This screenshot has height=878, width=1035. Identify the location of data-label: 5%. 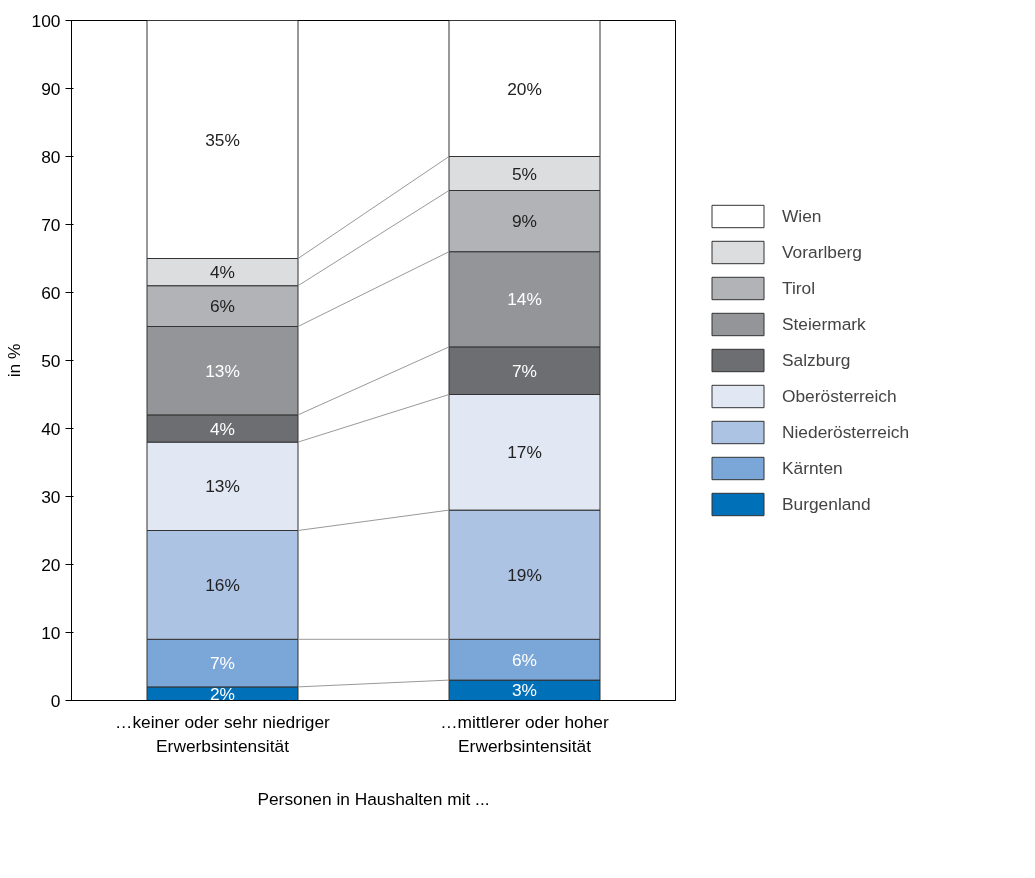
(524, 173).